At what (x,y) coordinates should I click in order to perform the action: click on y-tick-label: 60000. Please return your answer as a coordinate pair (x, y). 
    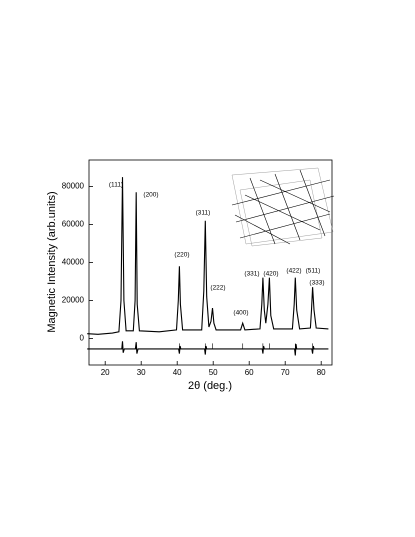
    Looking at the image, I should click on (73, 224).